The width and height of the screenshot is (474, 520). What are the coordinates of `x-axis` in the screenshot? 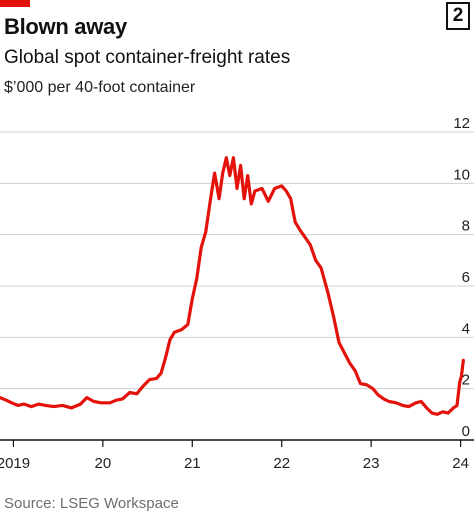 It's located at (237, 443).